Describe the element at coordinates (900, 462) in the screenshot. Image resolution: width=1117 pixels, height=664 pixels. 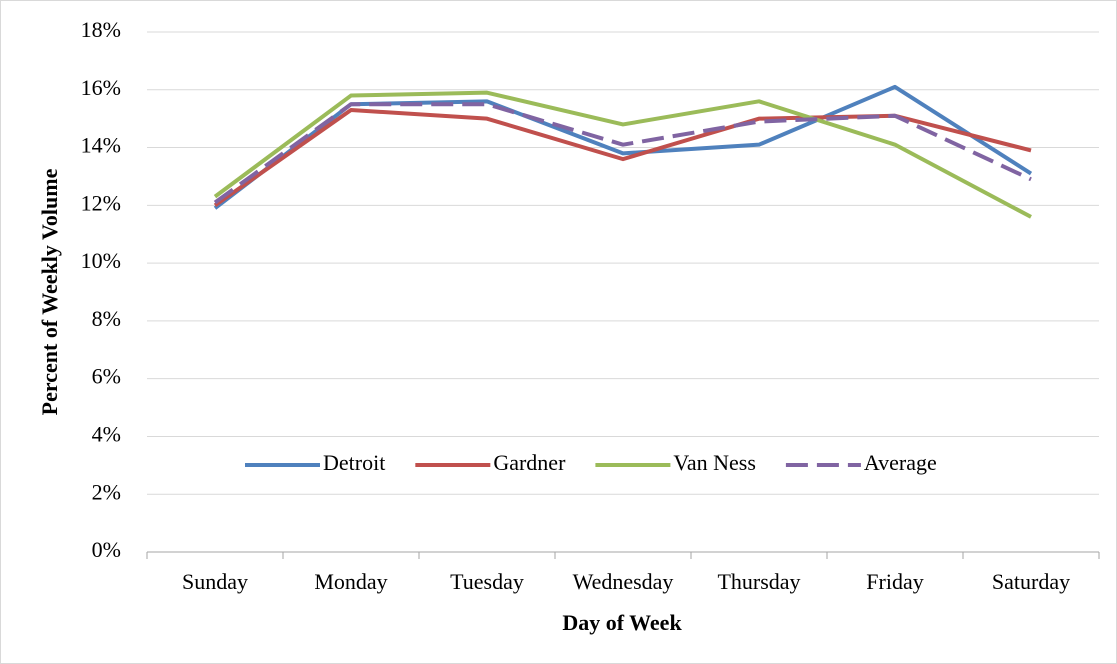
I see `legend-label: Average` at that location.